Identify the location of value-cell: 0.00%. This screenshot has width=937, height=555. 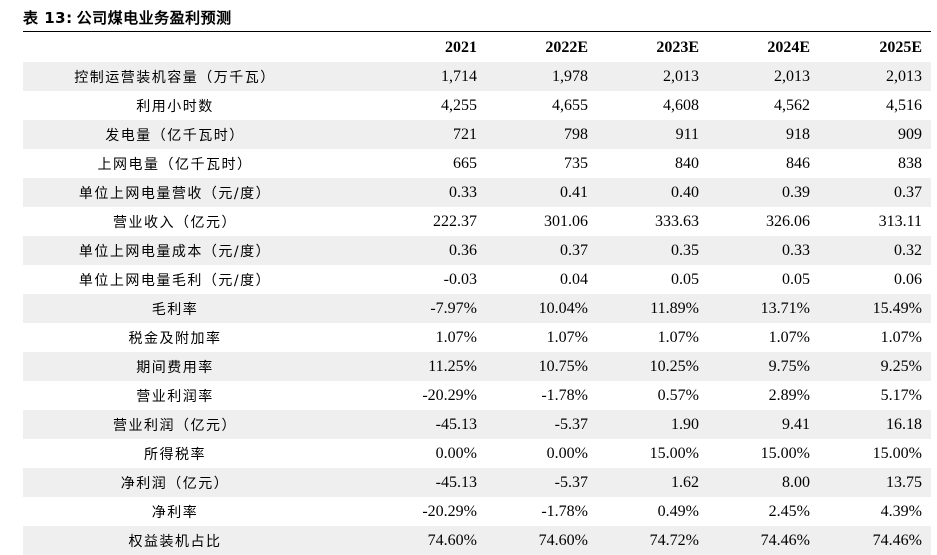
(567, 453).